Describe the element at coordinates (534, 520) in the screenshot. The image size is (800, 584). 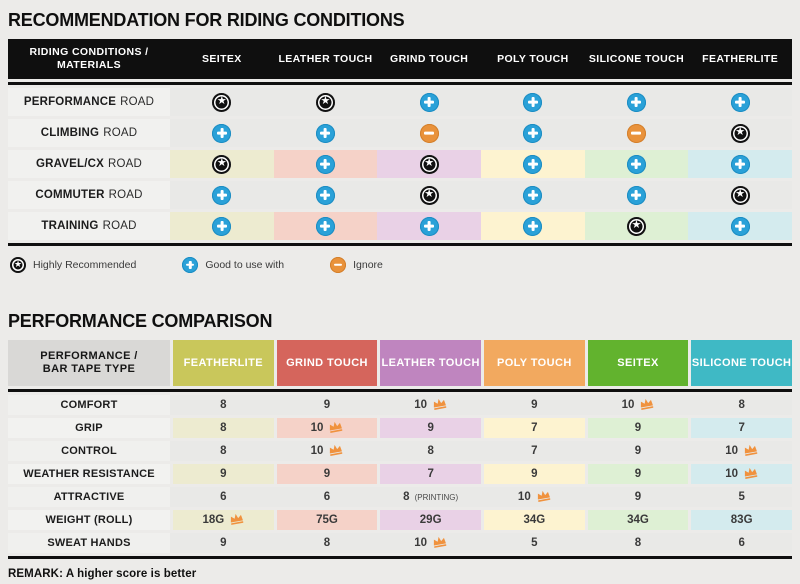
I see `score-cell: 34G` at that location.